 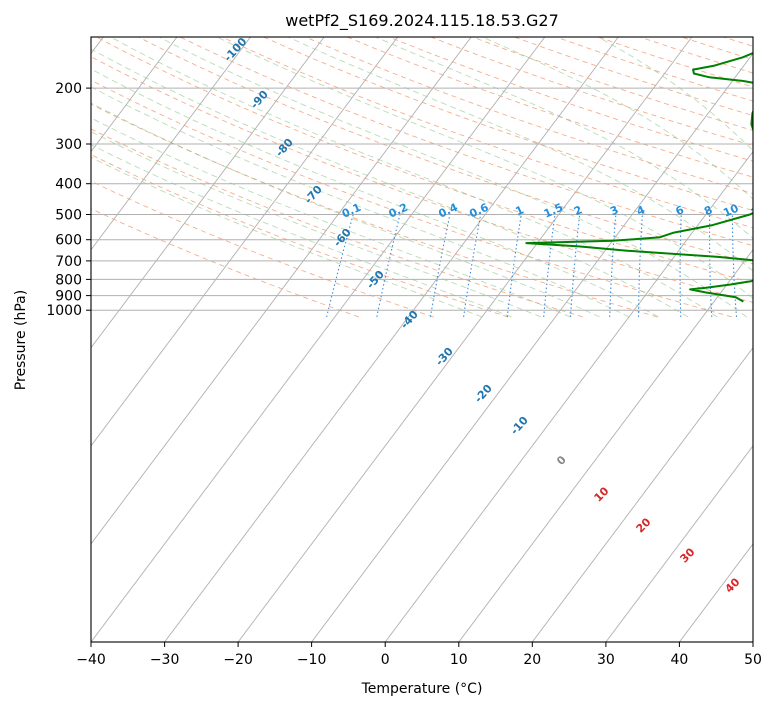 I want to click on mixing-ratio-label: 10, so click(x=731, y=211).